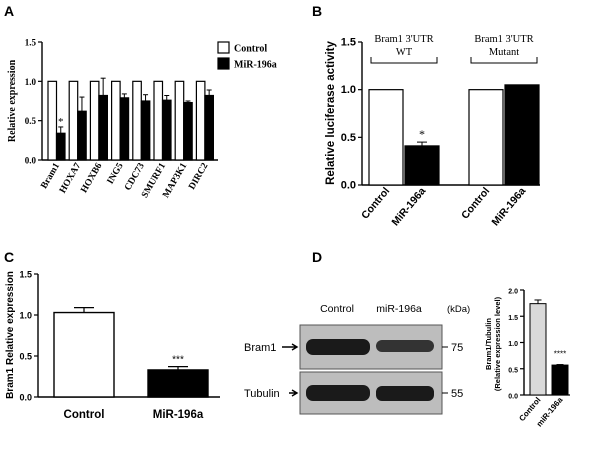 This screenshot has width=601, height=450. Describe the element at coordinates (457, 348) in the screenshot. I see `blot-marker-label: 75` at that location.